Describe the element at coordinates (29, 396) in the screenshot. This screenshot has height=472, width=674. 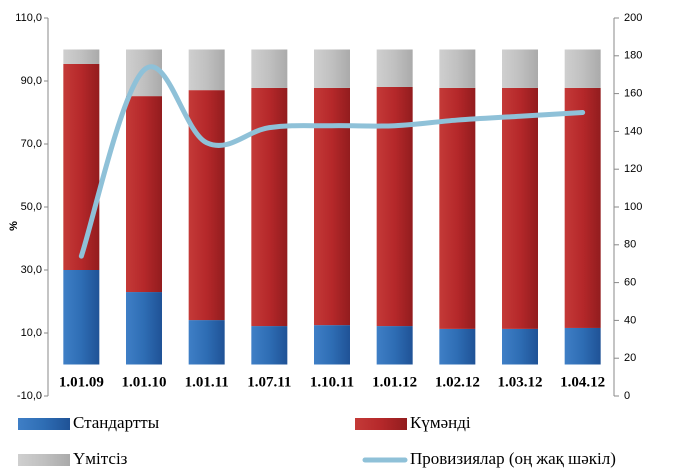
I see `y-tick-label: -10,0` at that location.